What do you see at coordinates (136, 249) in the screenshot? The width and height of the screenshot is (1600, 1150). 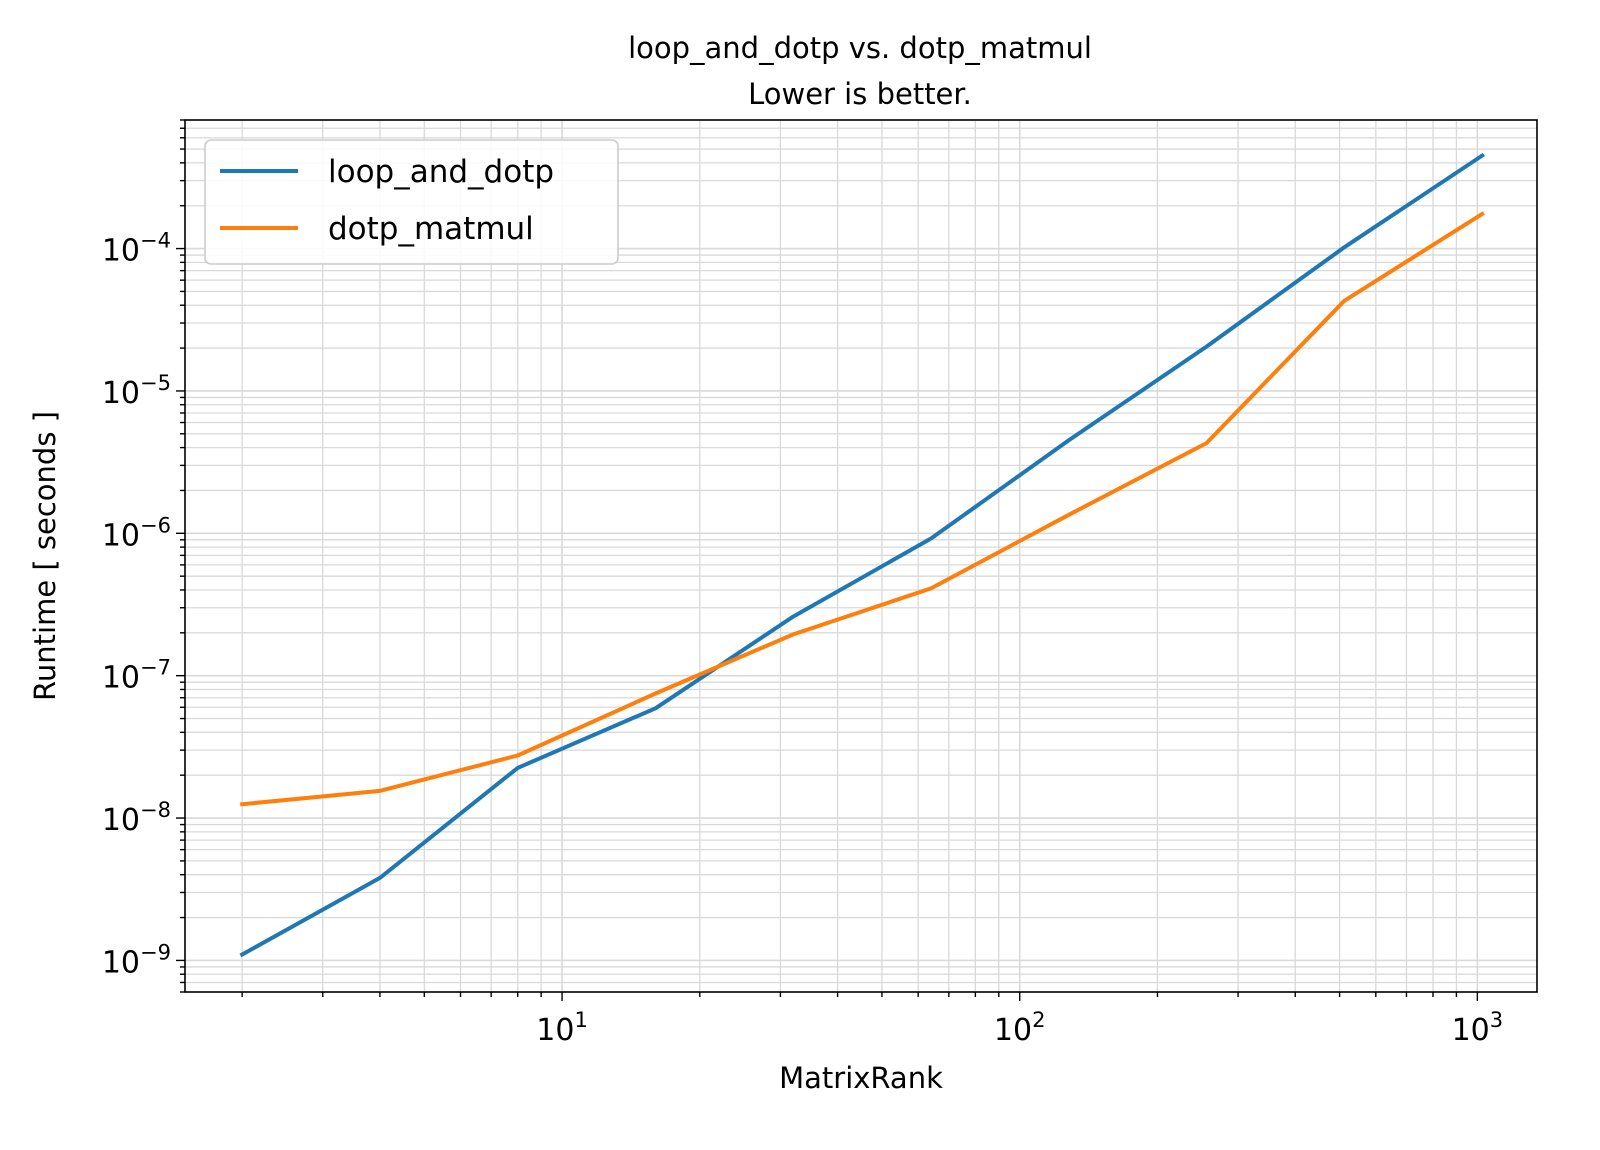 I see `y-tick-label: 10⁻⁴` at bounding box center [136, 249].